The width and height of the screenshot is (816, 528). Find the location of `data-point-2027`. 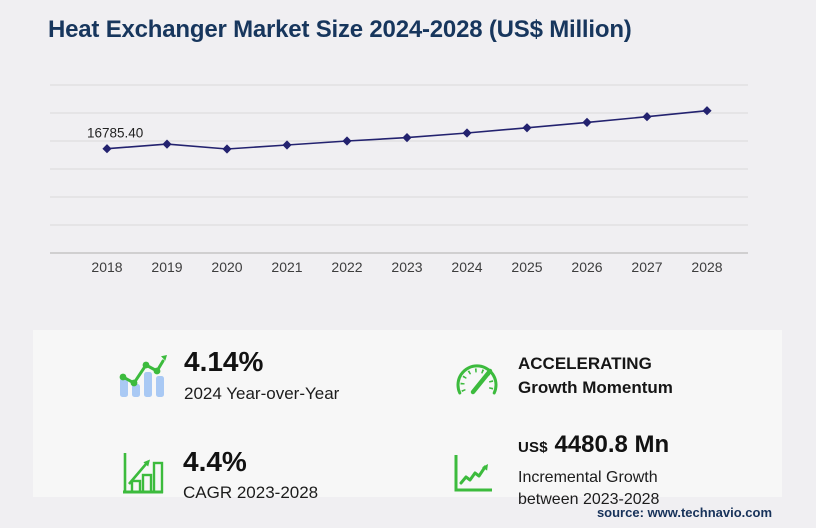

data-point-2027 is located at coordinates (647, 117).